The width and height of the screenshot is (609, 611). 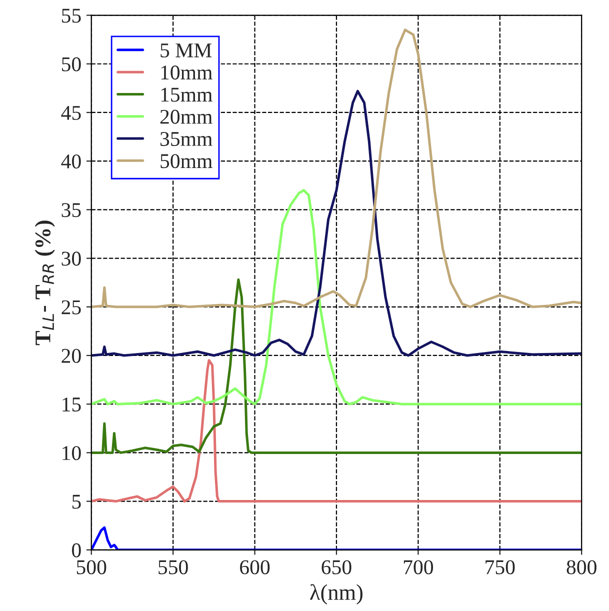 What do you see at coordinates (71, 64) in the screenshot?
I see `y-tick-label: 50` at bounding box center [71, 64].